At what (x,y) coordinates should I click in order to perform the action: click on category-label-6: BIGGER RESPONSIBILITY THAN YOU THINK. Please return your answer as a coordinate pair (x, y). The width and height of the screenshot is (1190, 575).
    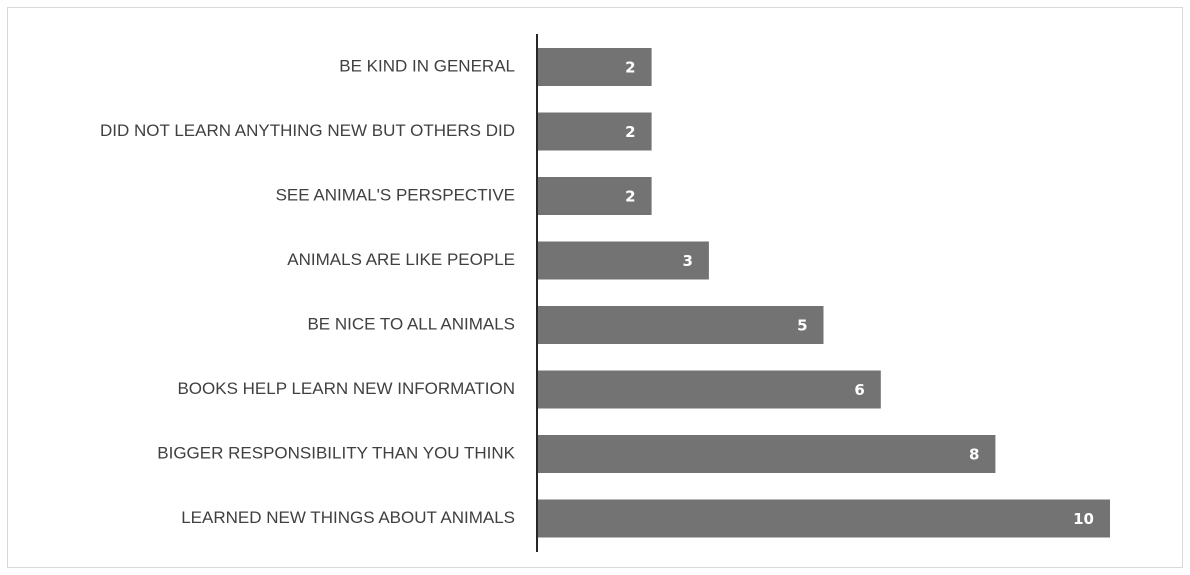
    Looking at the image, I should click on (336, 452).